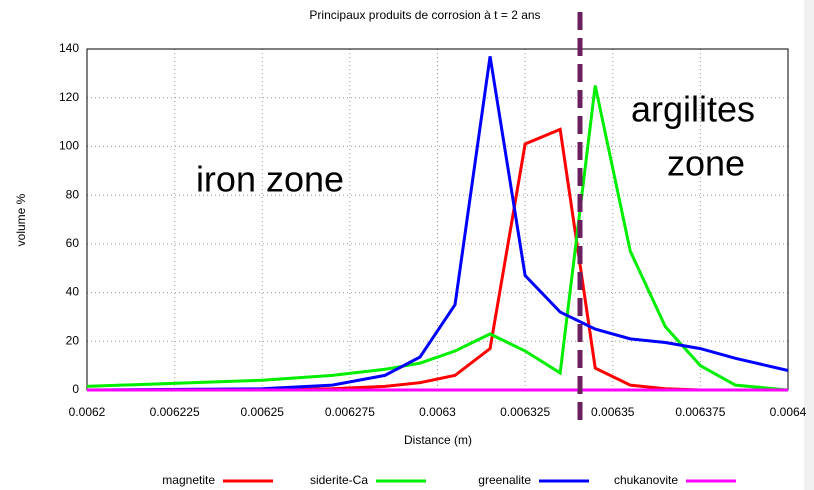  What do you see at coordinates (87, 412) in the screenshot?
I see `x-tick-label: 0.0062` at bounding box center [87, 412].